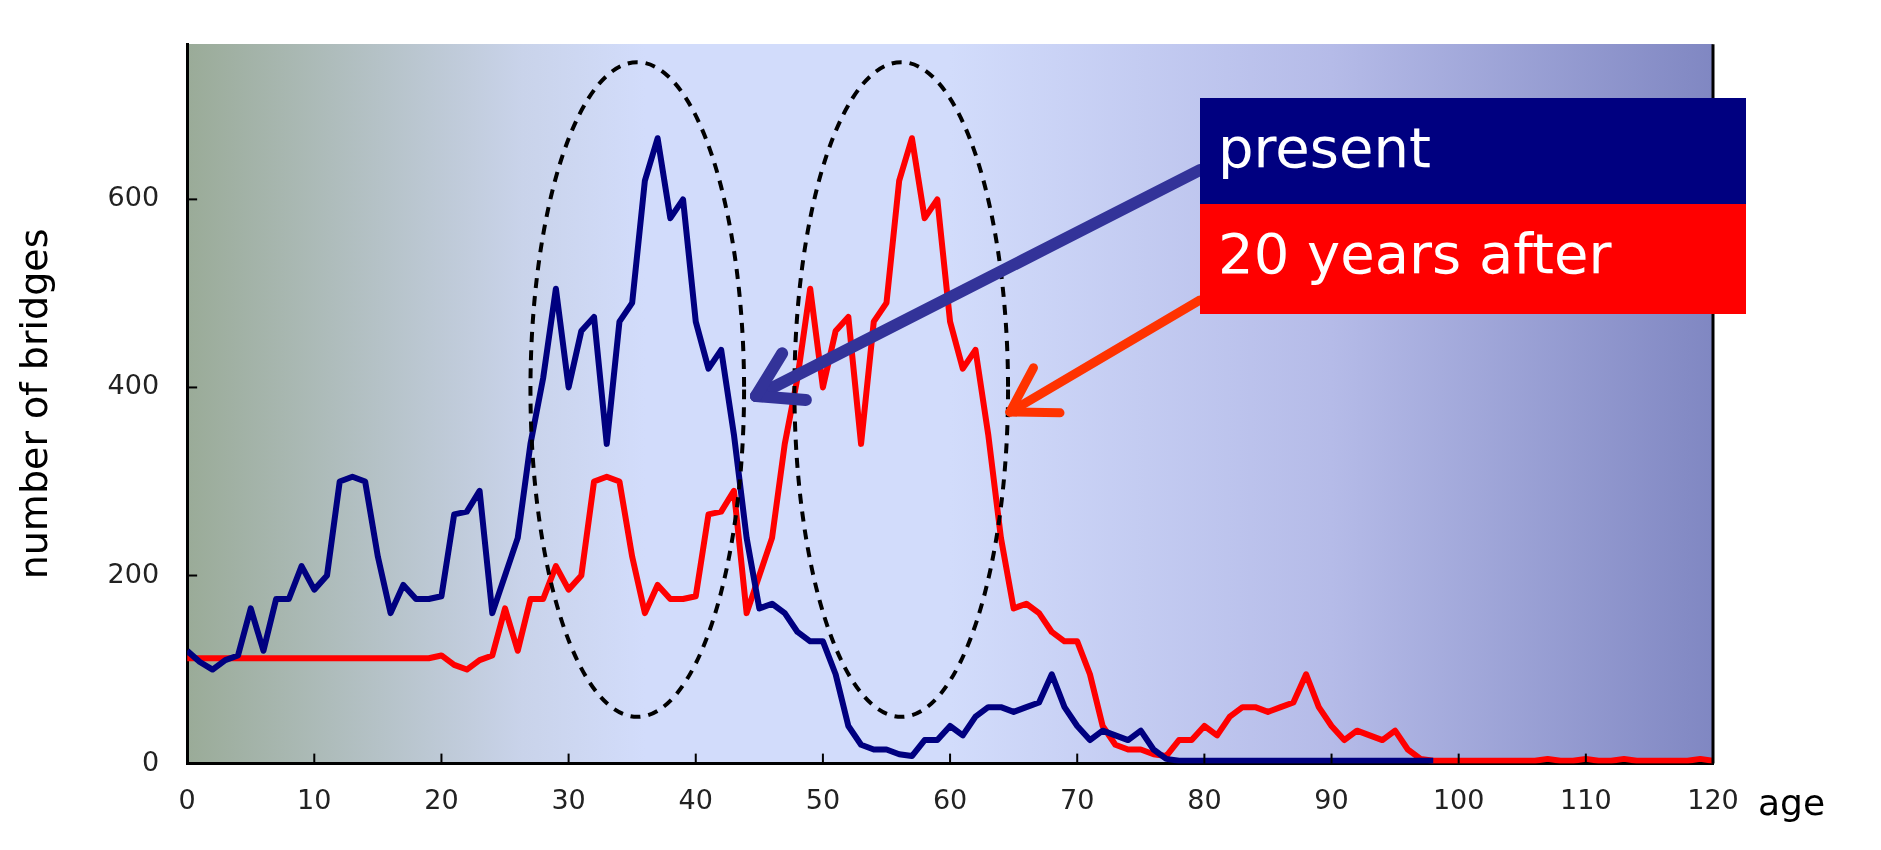 This screenshot has height=850, width=1881. What do you see at coordinates (568, 799) in the screenshot?
I see `x-tick-label: 30` at bounding box center [568, 799].